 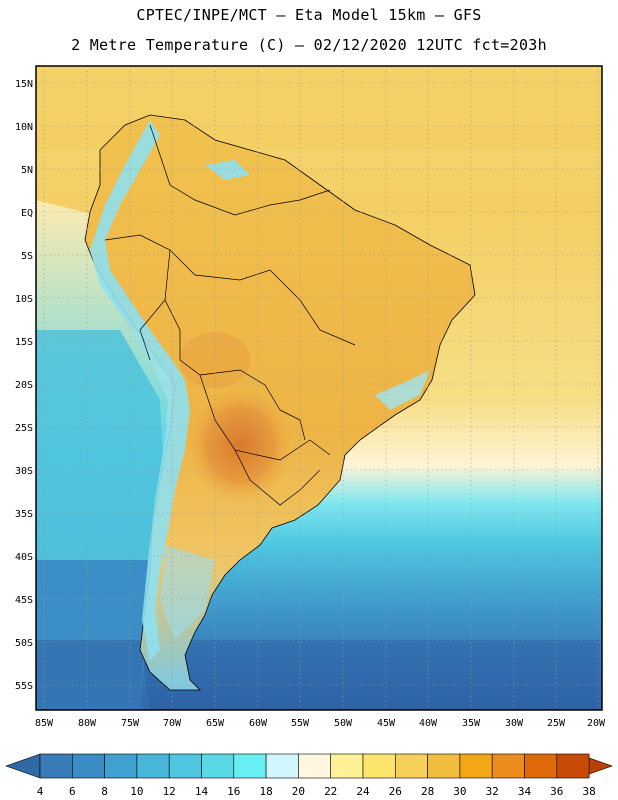 What do you see at coordinates (386, 723) in the screenshot?
I see `lon-label: 45W` at bounding box center [386, 723].